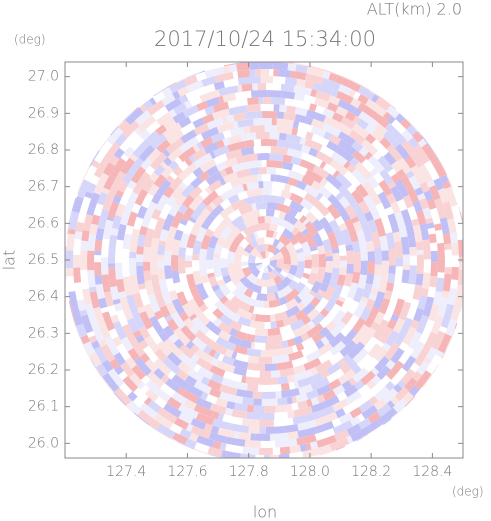 The height and width of the screenshot is (521, 491). Describe the element at coordinates (43, 223) in the screenshot. I see `y-tick-label: 26.6` at that location.